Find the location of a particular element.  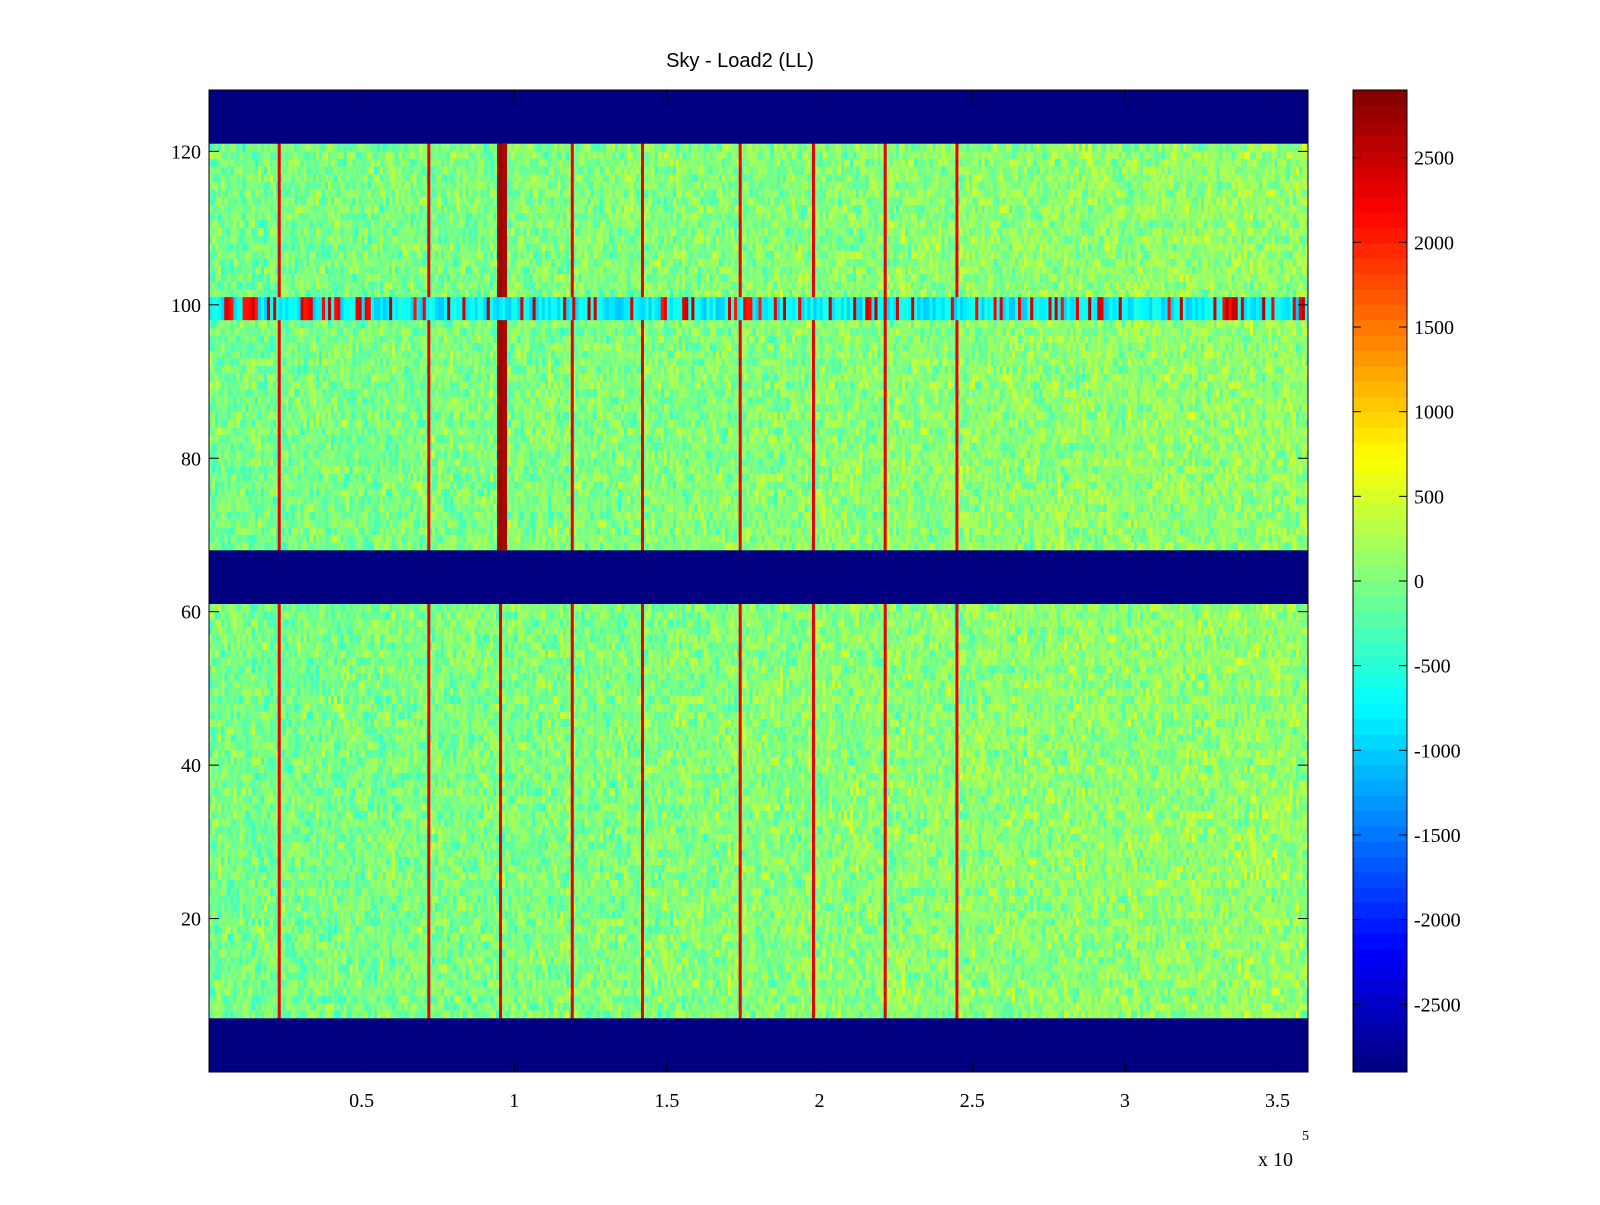

x-tick-label: 0.5 is located at coordinates (361, 1101).